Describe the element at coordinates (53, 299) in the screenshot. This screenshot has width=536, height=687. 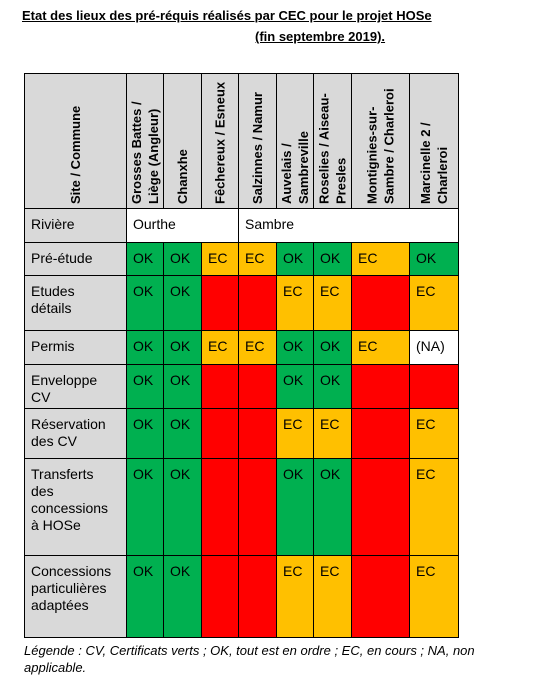
I see `row-label-text: Etudes détails` at that location.